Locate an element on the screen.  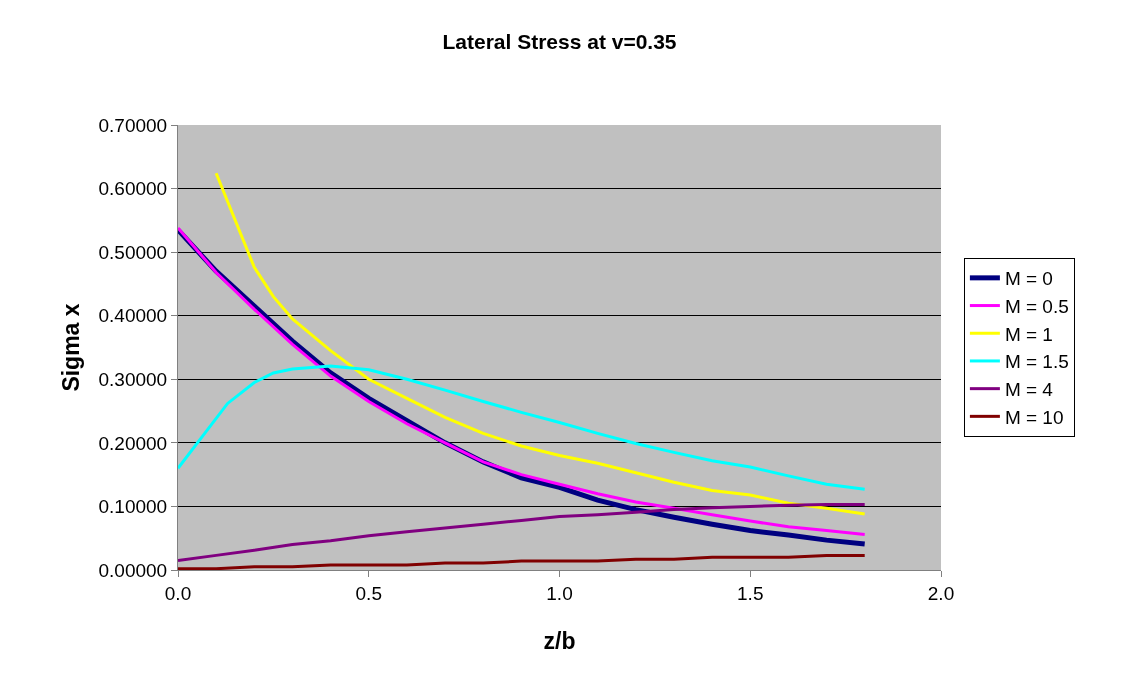
y-tick-label: 0.70000 is located at coordinates (133, 125).